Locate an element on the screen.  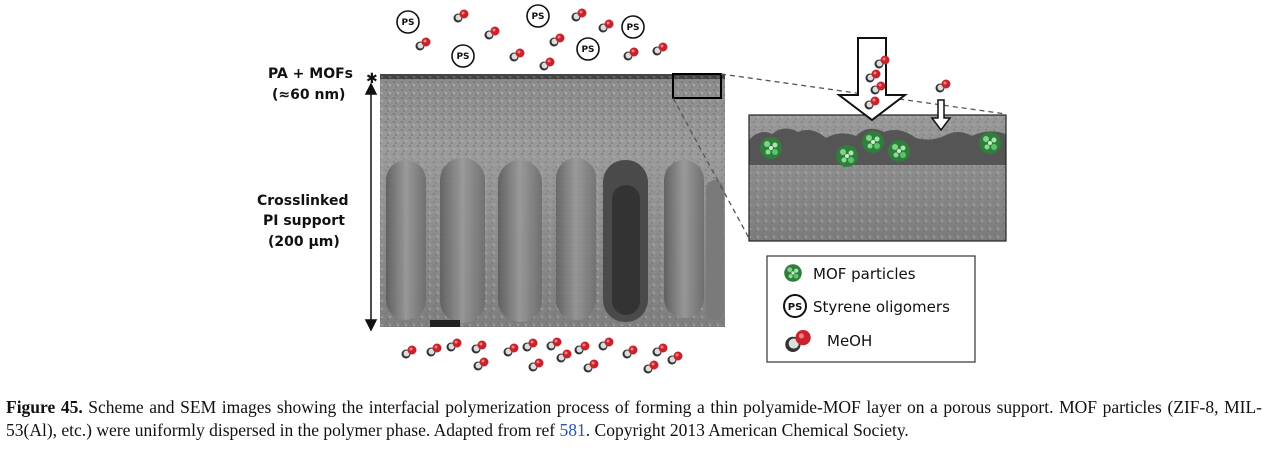
zoom-inset is located at coordinates (877, 178).